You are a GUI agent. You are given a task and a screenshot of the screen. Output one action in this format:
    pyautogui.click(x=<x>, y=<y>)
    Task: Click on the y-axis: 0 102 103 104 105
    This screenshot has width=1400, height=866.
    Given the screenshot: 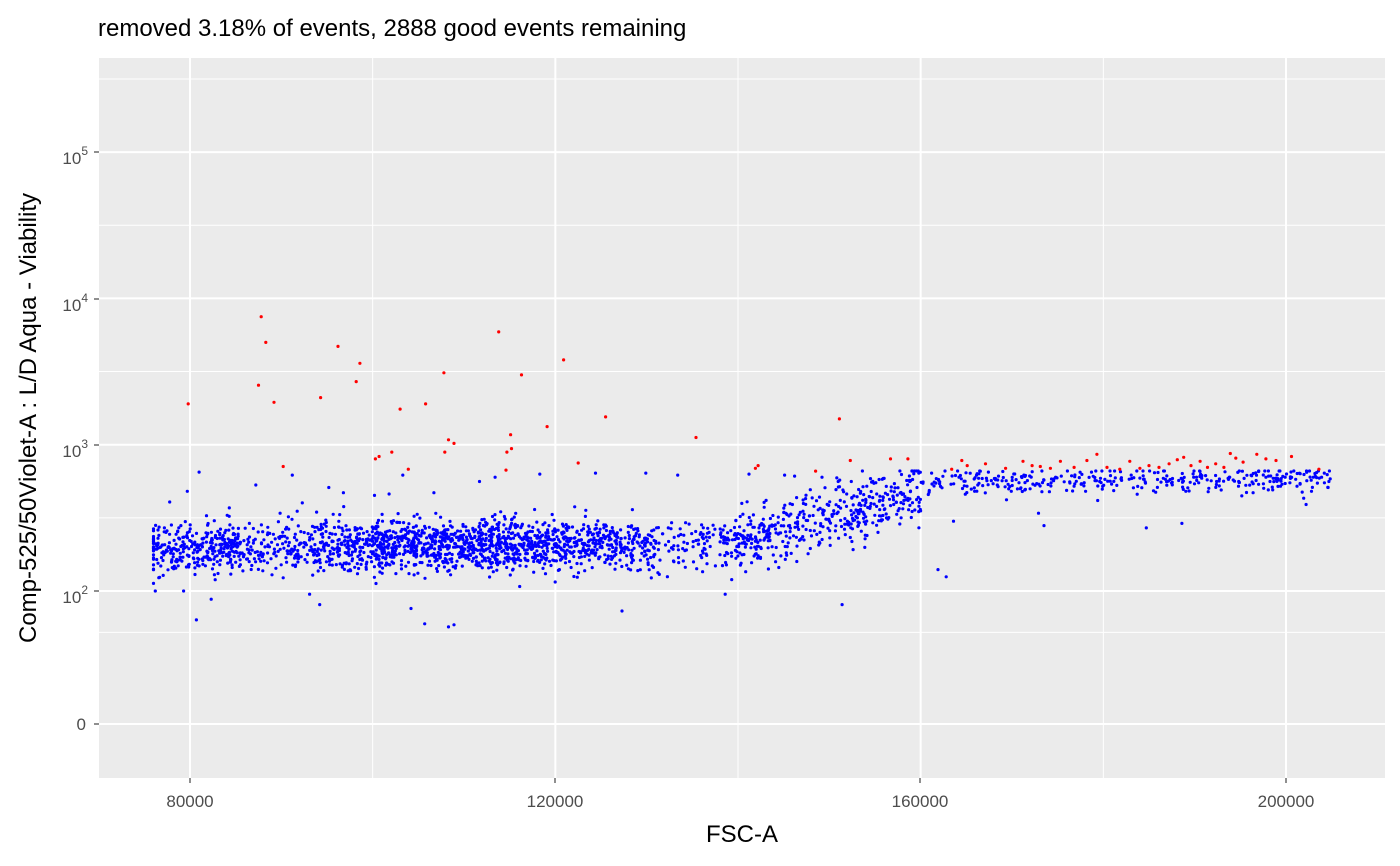 What is the action you would take?
    pyautogui.click(x=80, y=439)
    